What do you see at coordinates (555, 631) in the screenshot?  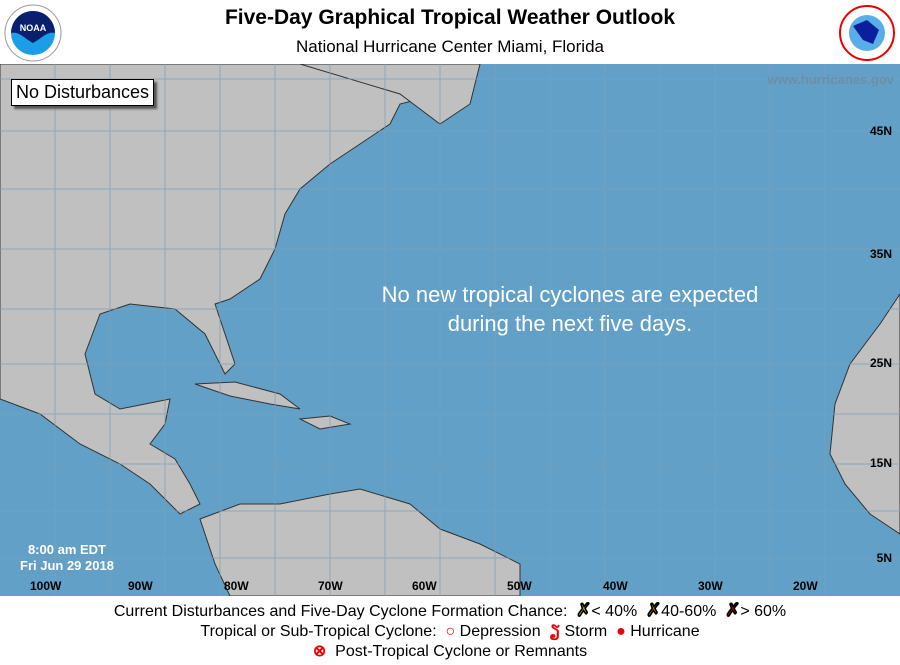 I see `storm-icon: ຽ` at bounding box center [555, 631].